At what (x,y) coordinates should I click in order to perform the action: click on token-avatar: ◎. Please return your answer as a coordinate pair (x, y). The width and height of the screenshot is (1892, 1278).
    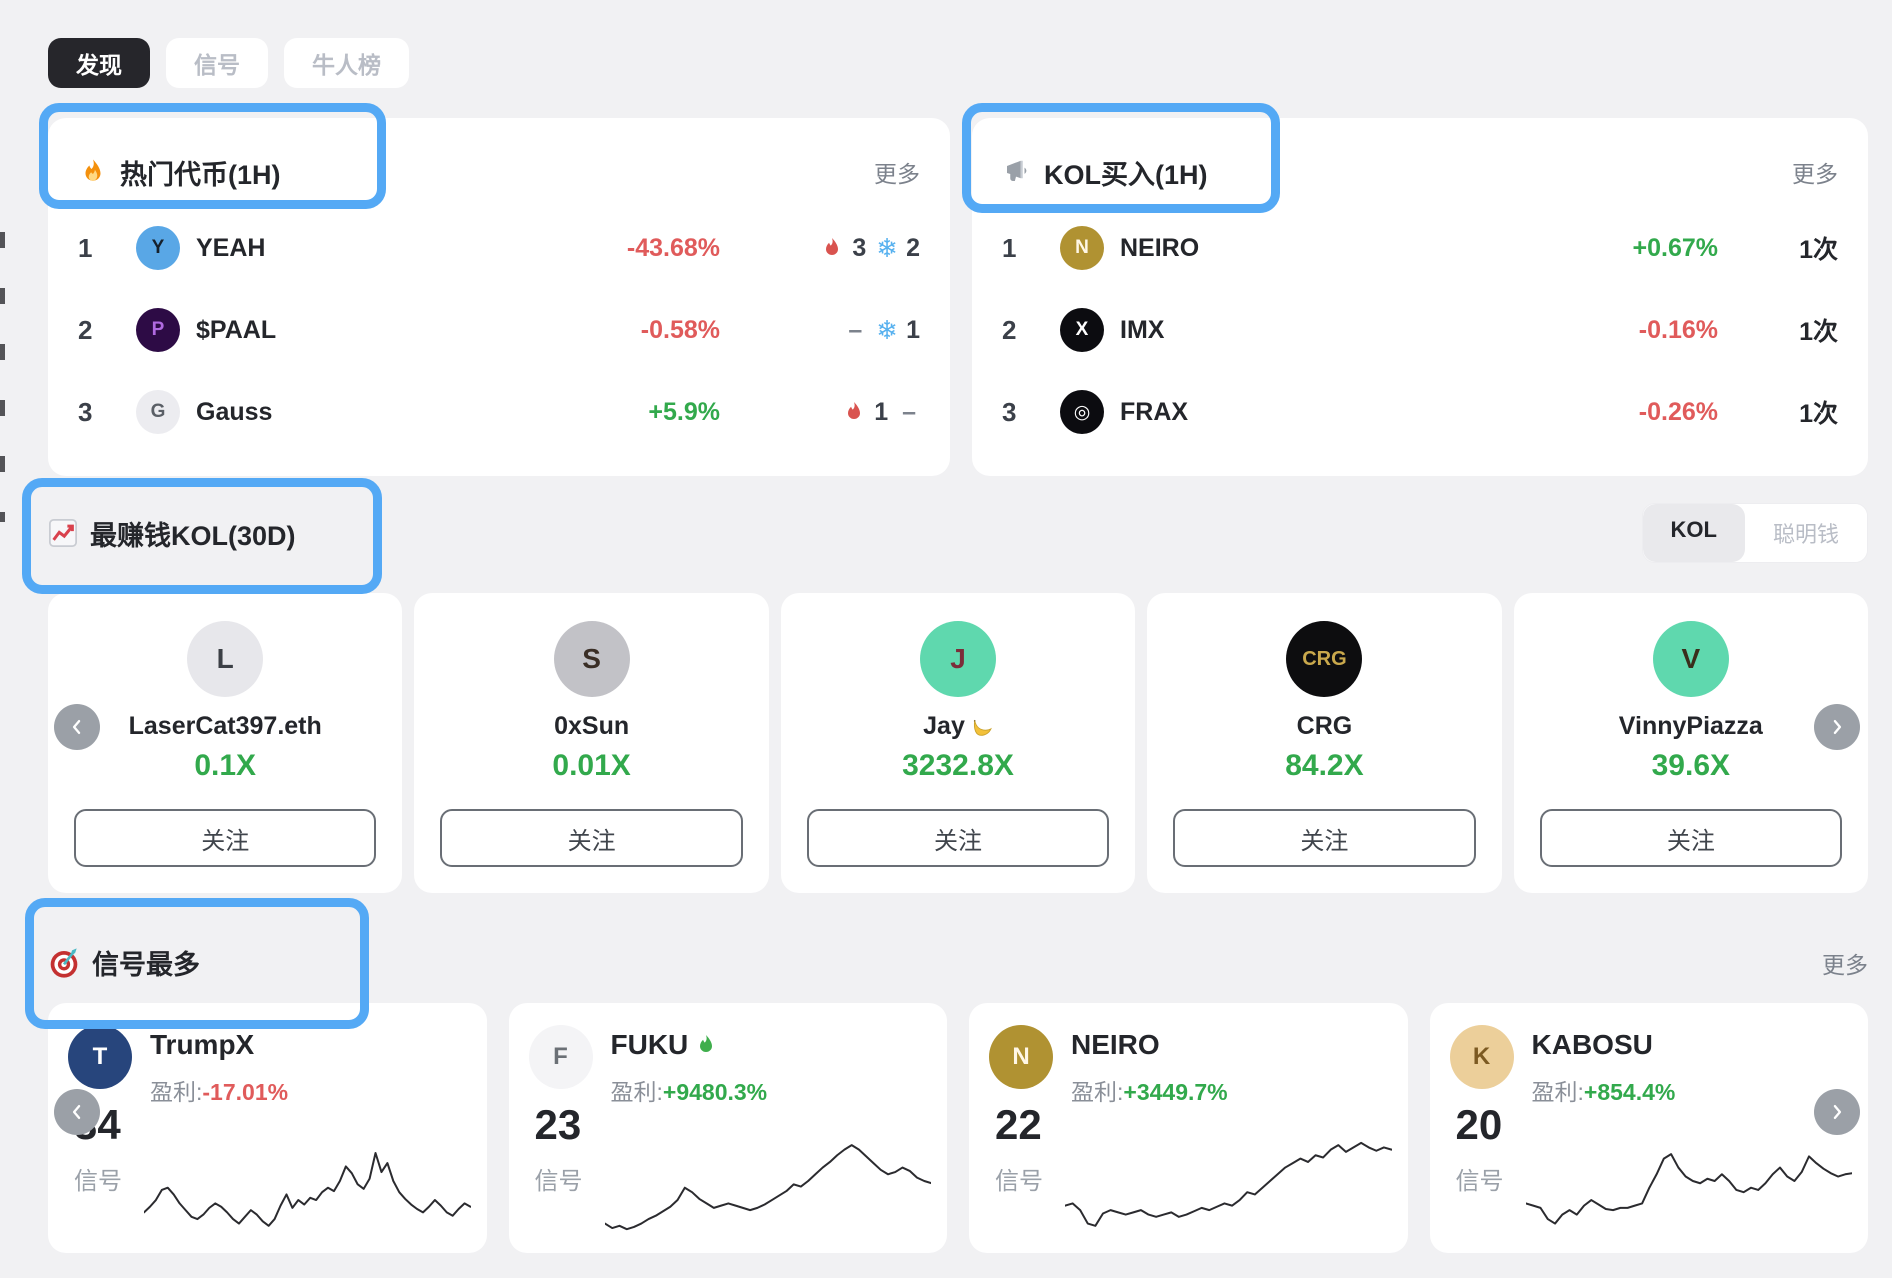
    Looking at the image, I should click on (1082, 412).